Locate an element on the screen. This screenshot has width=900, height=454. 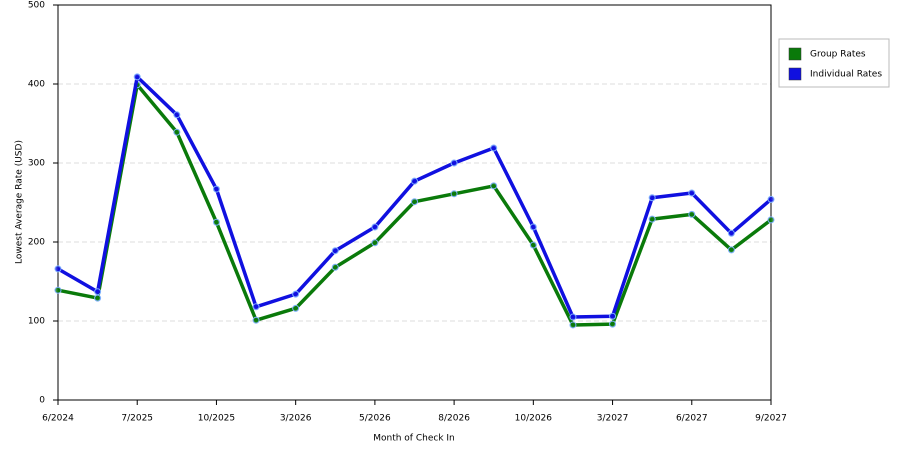
y-axis-label: Lowest Average Rate (USD) is located at coordinates (20, 202).